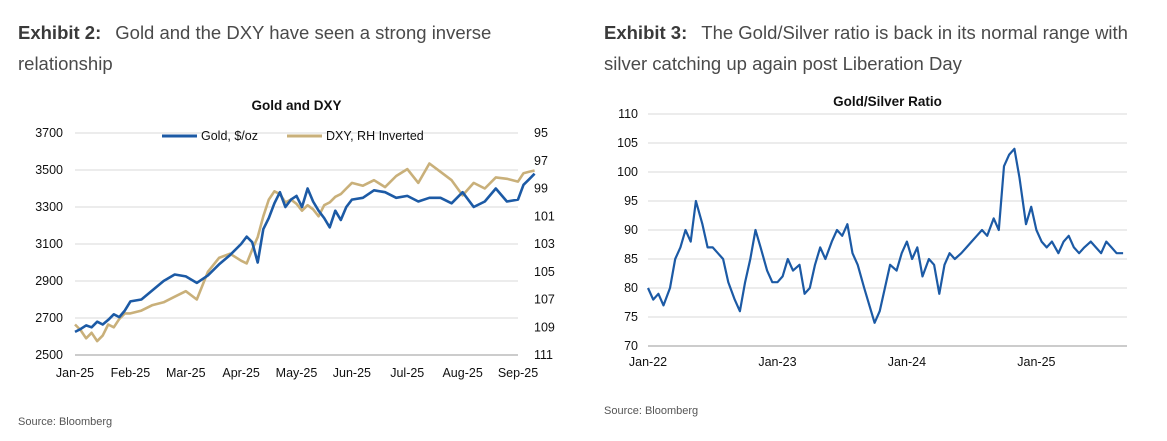 The height and width of the screenshot is (441, 1167). I want to click on y-right-tick-label: 109, so click(544, 327).